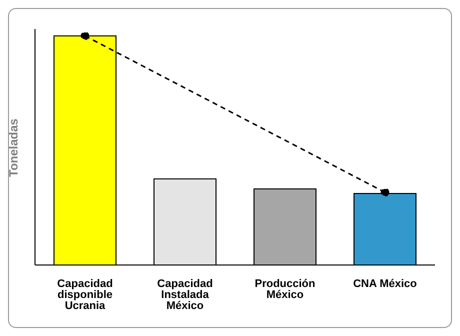 The width and height of the screenshot is (460, 336). I want to click on x-tick-label: CNA México, so click(385, 284).